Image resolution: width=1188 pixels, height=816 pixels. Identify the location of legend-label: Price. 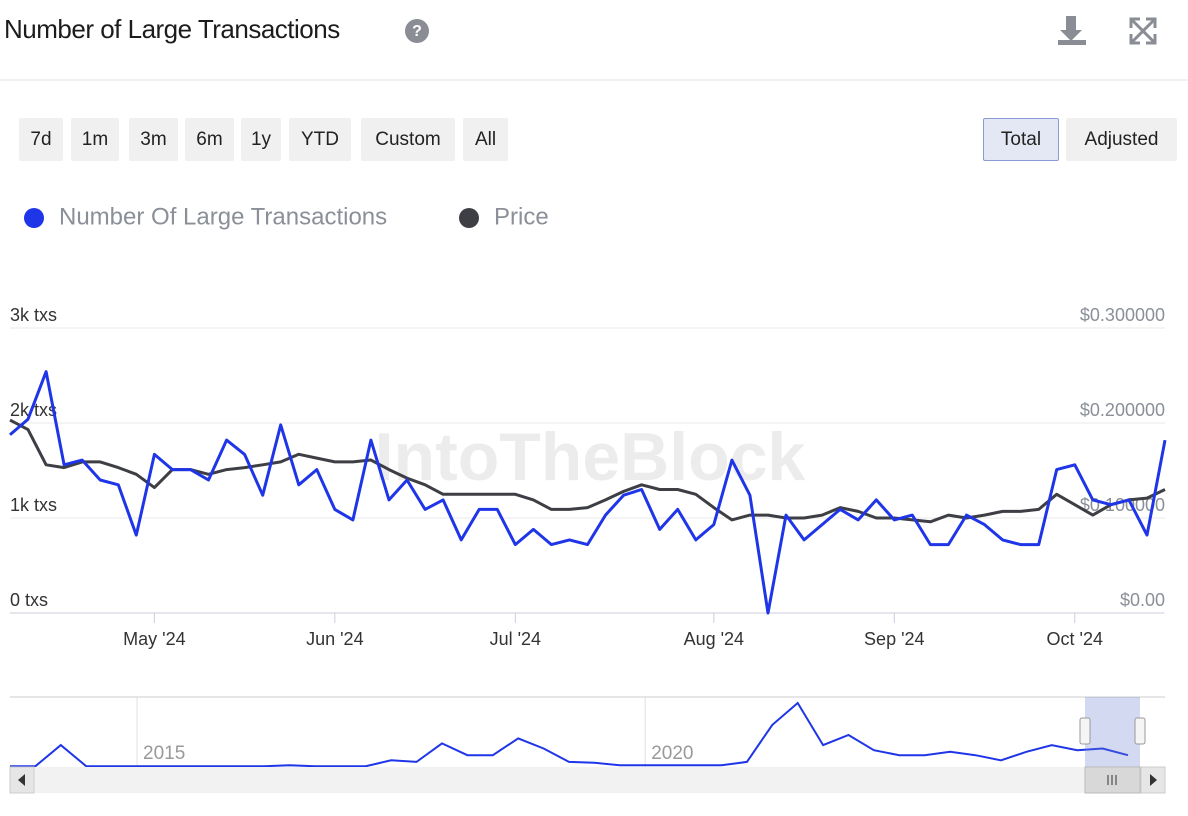
(521, 216).